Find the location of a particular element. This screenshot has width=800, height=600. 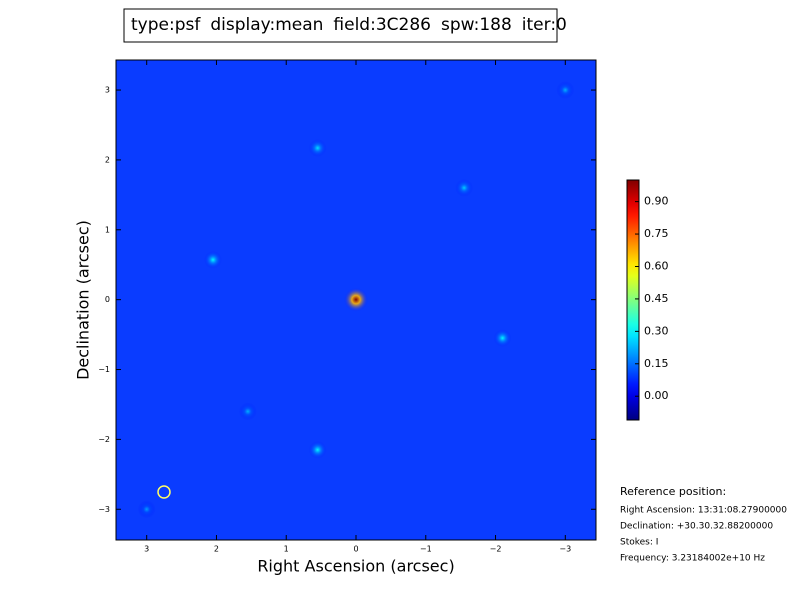

x-tick-label: −1 is located at coordinates (426, 549).